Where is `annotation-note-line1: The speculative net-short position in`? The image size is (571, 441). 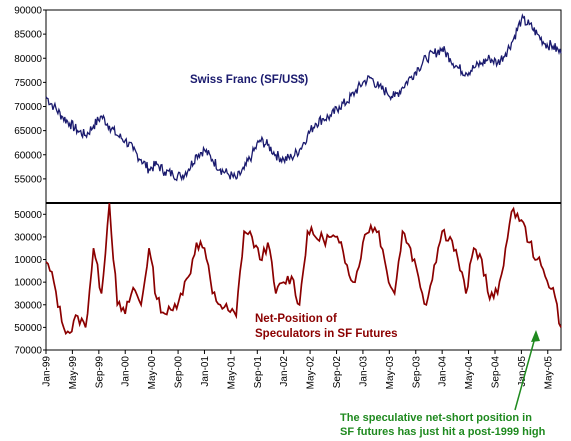 annotation-note-line1: The speculative net-short position in is located at coordinates (436, 418).